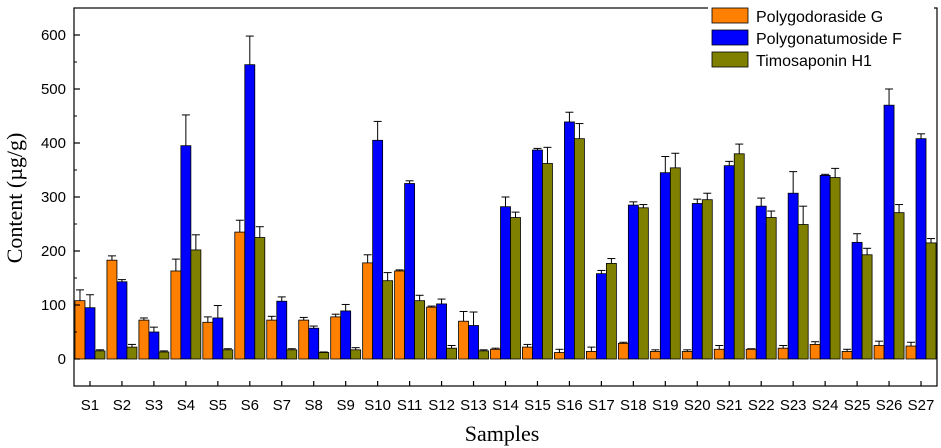 The image size is (941, 448). What do you see at coordinates (921, 405) in the screenshot?
I see `x-tick-label: S27` at bounding box center [921, 405].